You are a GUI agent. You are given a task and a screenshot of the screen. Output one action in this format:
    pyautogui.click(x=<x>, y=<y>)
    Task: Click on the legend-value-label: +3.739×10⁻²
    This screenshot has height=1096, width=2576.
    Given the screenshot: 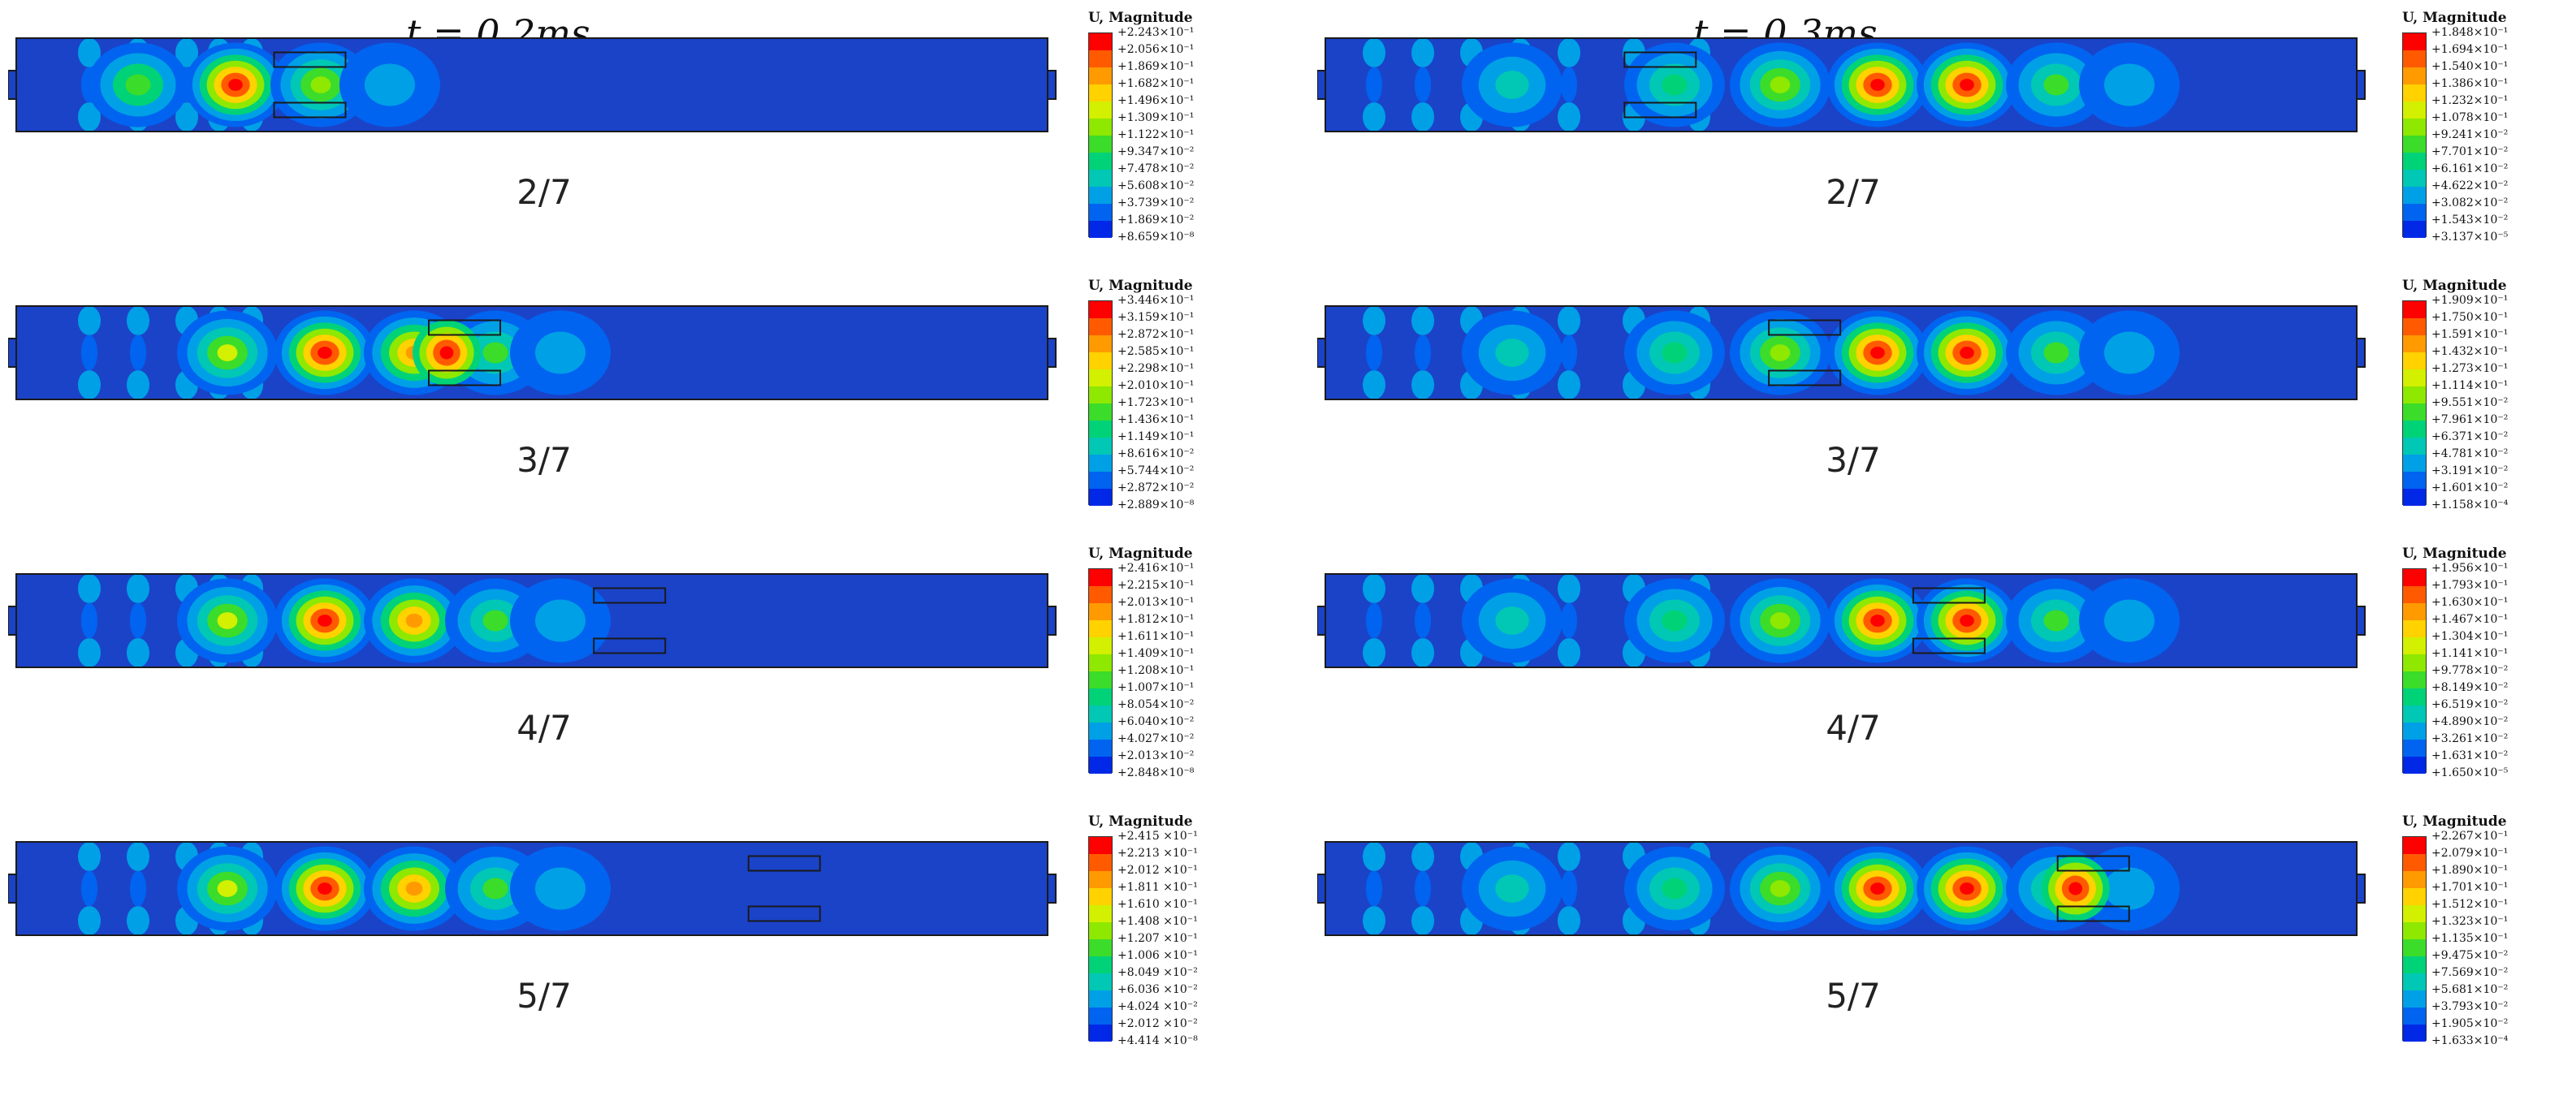 What is the action you would take?
    pyautogui.click(x=1156, y=202)
    